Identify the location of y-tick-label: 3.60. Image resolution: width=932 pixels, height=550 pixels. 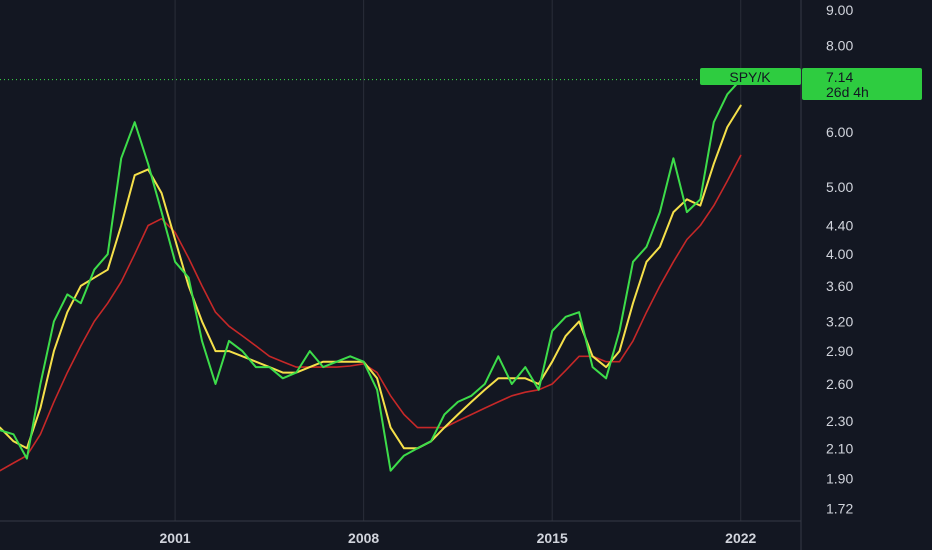
(839, 286).